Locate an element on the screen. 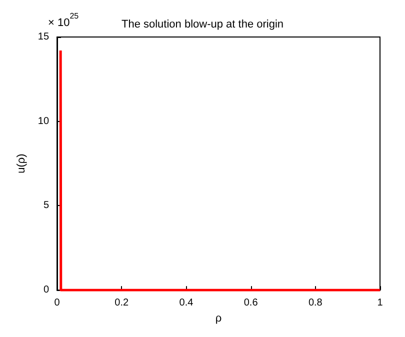 The image size is (405, 337). x-tick-label: 0 is located at coordinates (57, 303).